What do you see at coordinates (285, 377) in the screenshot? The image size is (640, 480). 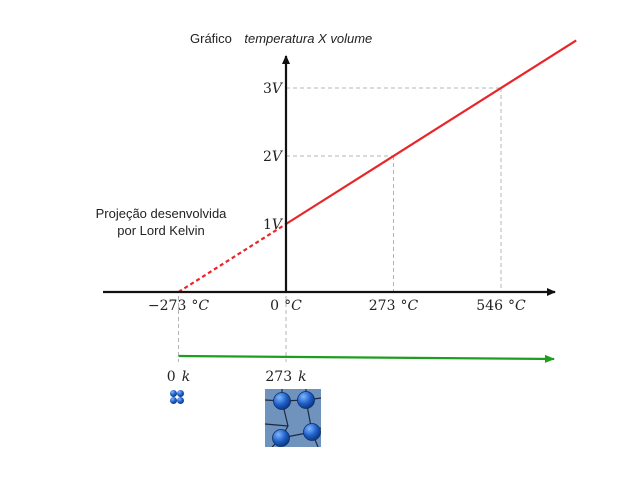 I see `kelvin-tick-label: 273 k` at bounding box center [285, 377].